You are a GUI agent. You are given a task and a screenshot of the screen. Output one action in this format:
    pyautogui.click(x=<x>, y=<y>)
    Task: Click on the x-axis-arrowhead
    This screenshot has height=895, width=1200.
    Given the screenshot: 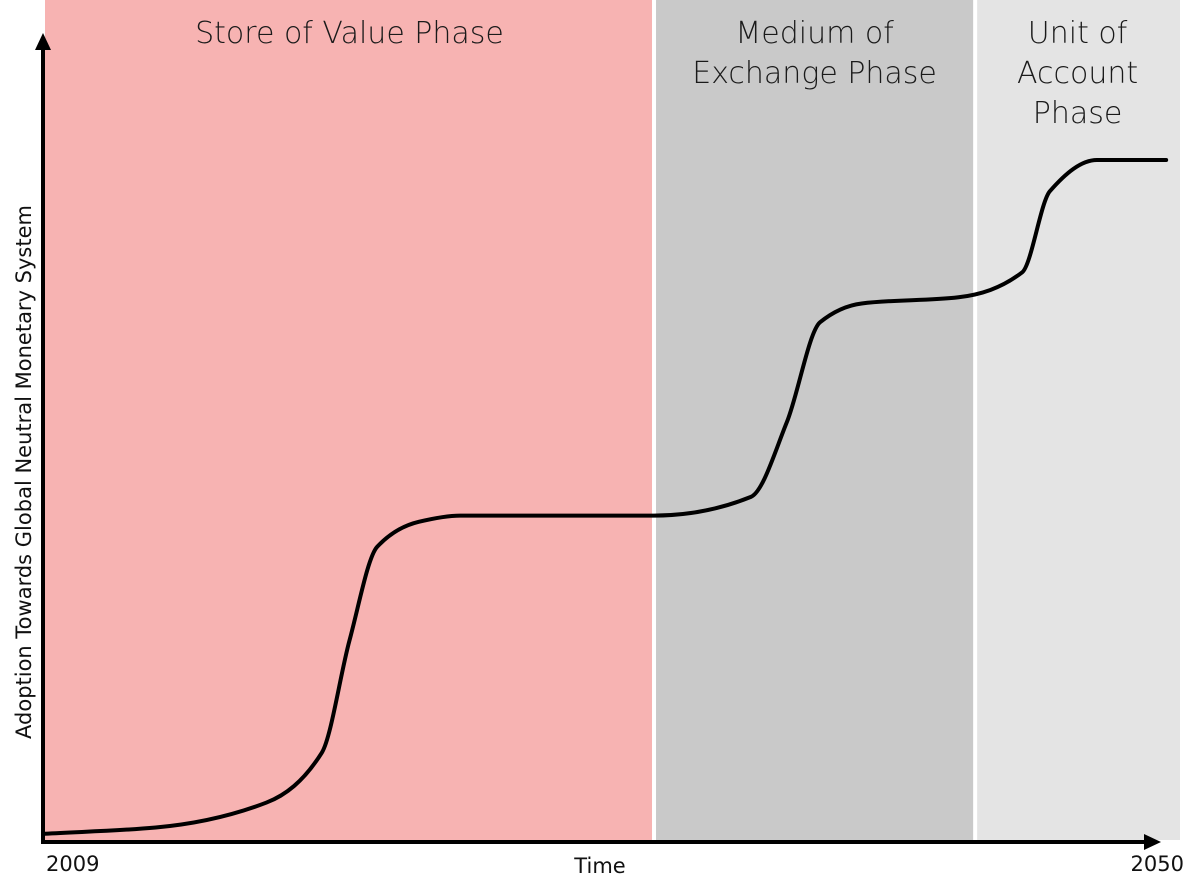 What is the action you would take?
    pyautogui.click(x=1152, y=842)
    